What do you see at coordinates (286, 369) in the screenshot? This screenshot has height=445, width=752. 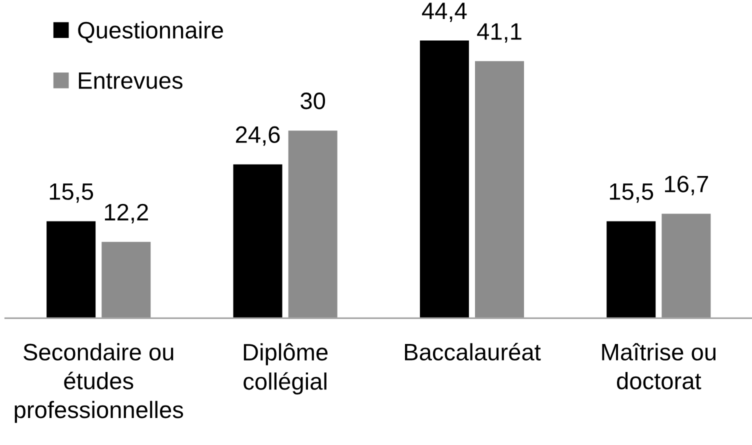 I see `x-tick-label: Diplôme collégial` at bounding box center [286, 369].